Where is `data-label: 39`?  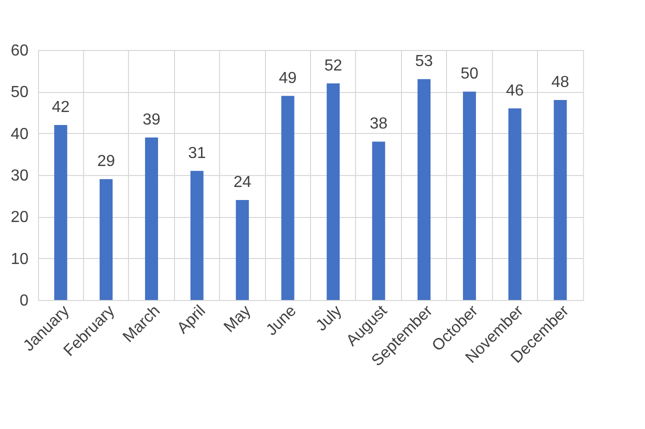
data-label: 39 is located at coordinates (151, 120).